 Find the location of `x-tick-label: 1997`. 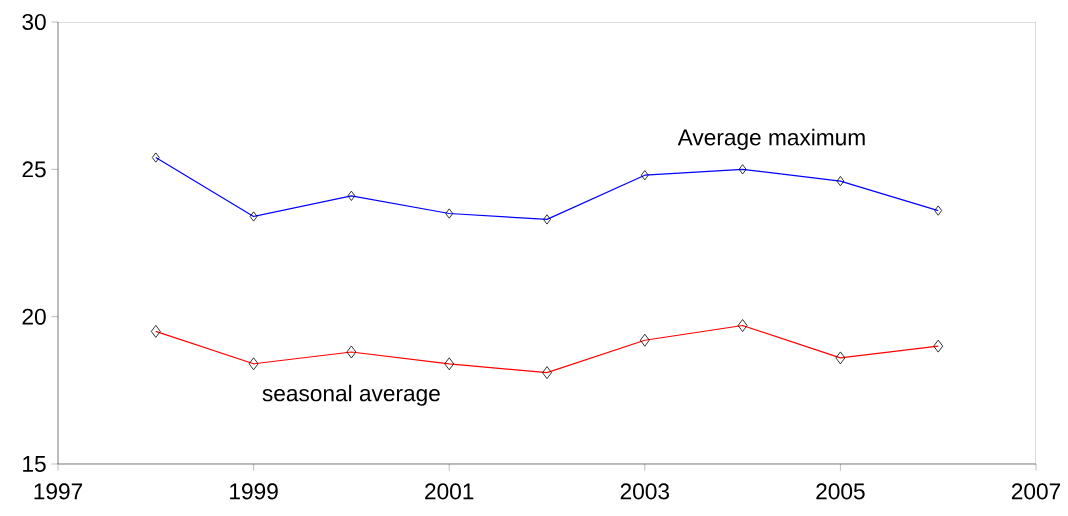

x-tick-label: 1997 is located at coordinates (58, 491).